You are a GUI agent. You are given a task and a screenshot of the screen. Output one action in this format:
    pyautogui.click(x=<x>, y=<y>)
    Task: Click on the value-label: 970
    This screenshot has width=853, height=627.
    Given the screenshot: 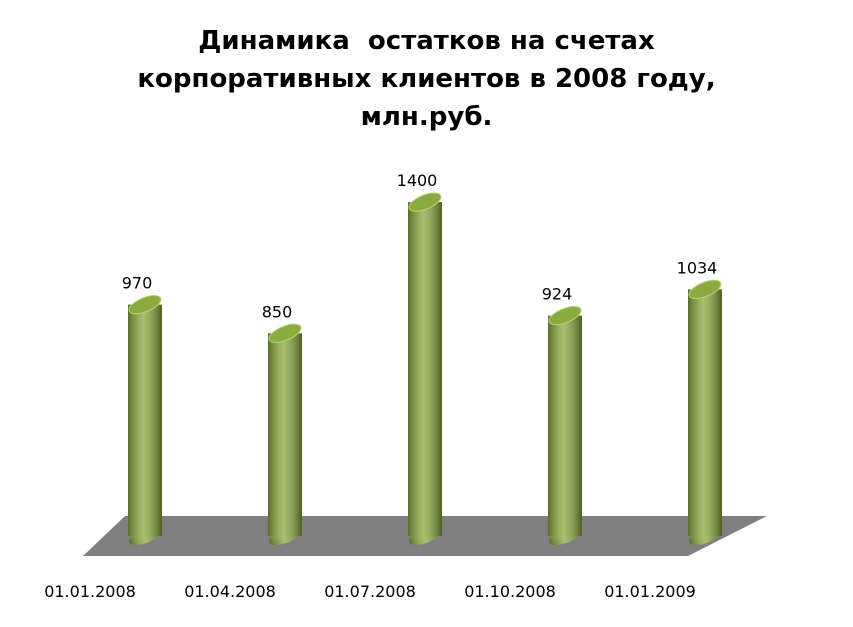 What is the action you would take?
    pyautogui.click(x=137, y=283)
    